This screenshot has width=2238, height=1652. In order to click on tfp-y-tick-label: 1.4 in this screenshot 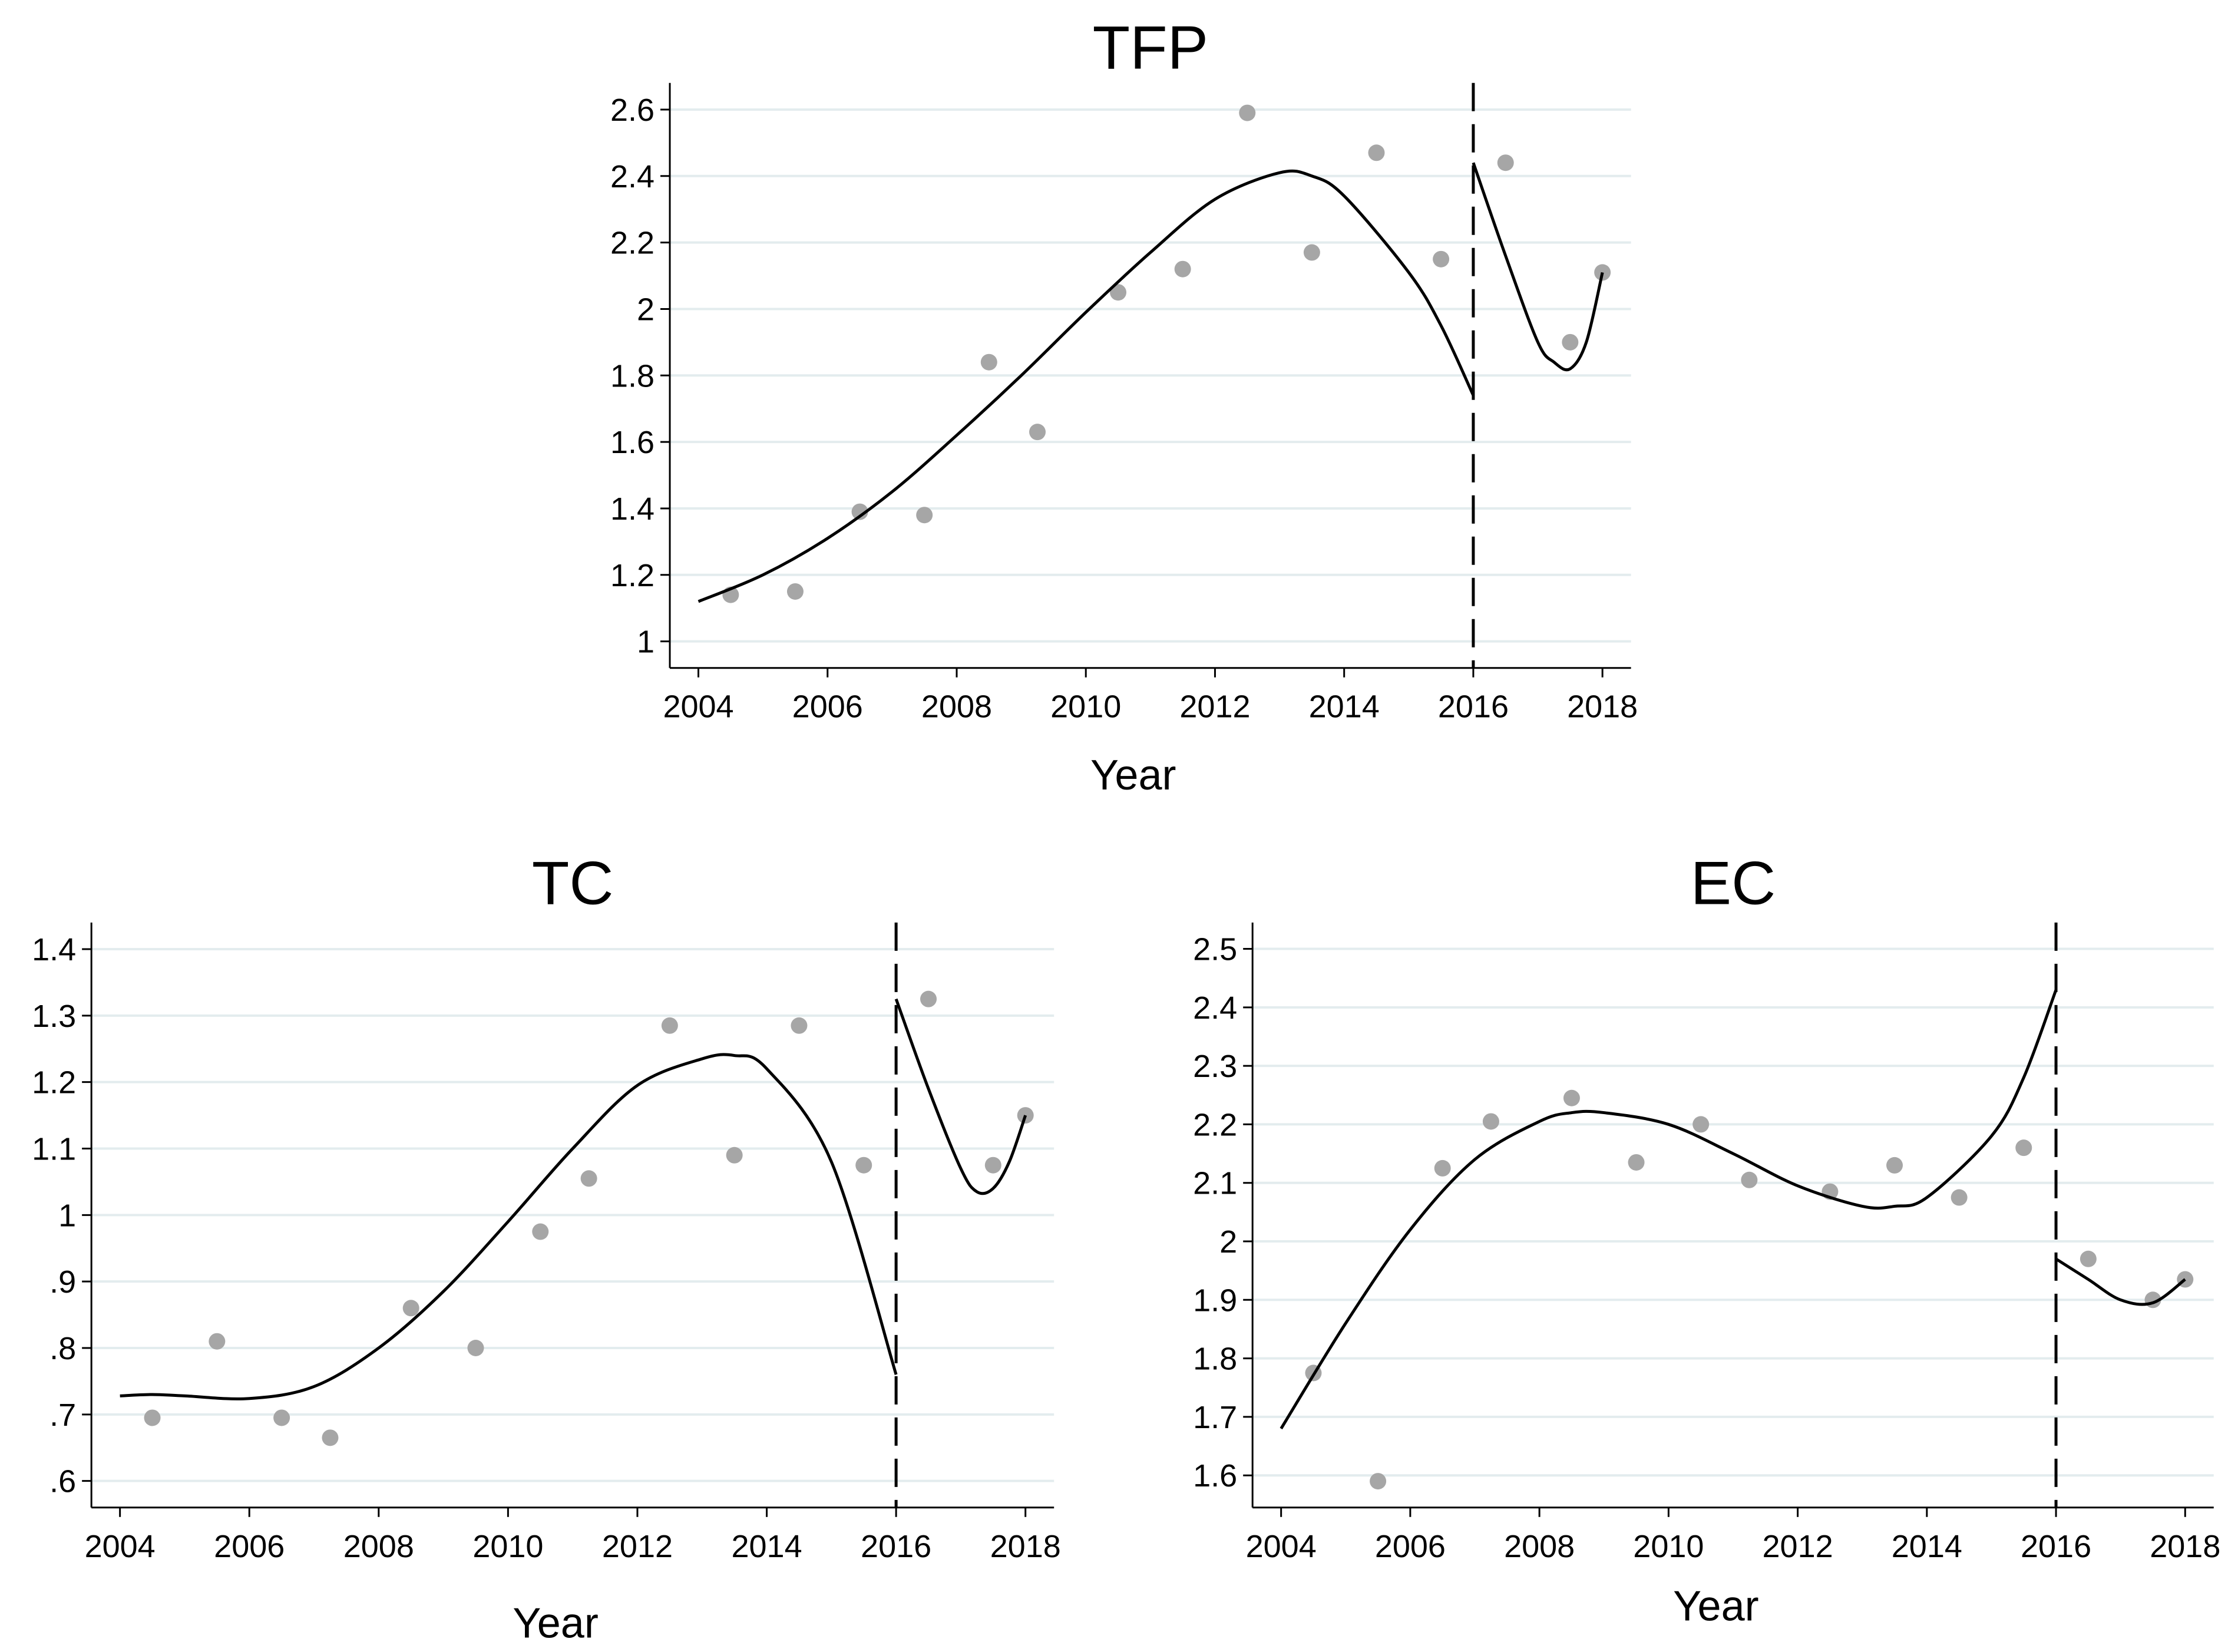, I will do `click(632, 509)`.